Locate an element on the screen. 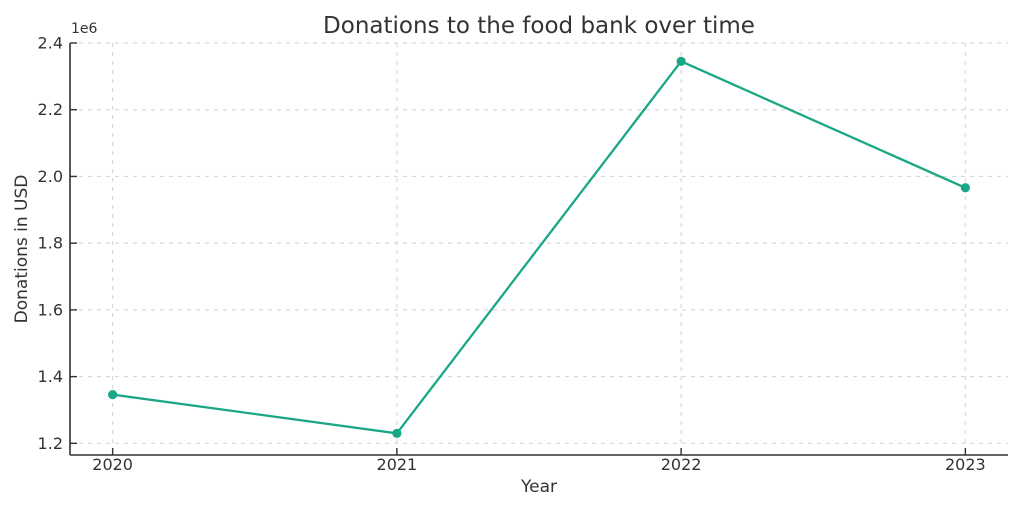 This screenshot has height=512, width=1024. y-tick-label: 1.6 is located at coordinates (50, 309).